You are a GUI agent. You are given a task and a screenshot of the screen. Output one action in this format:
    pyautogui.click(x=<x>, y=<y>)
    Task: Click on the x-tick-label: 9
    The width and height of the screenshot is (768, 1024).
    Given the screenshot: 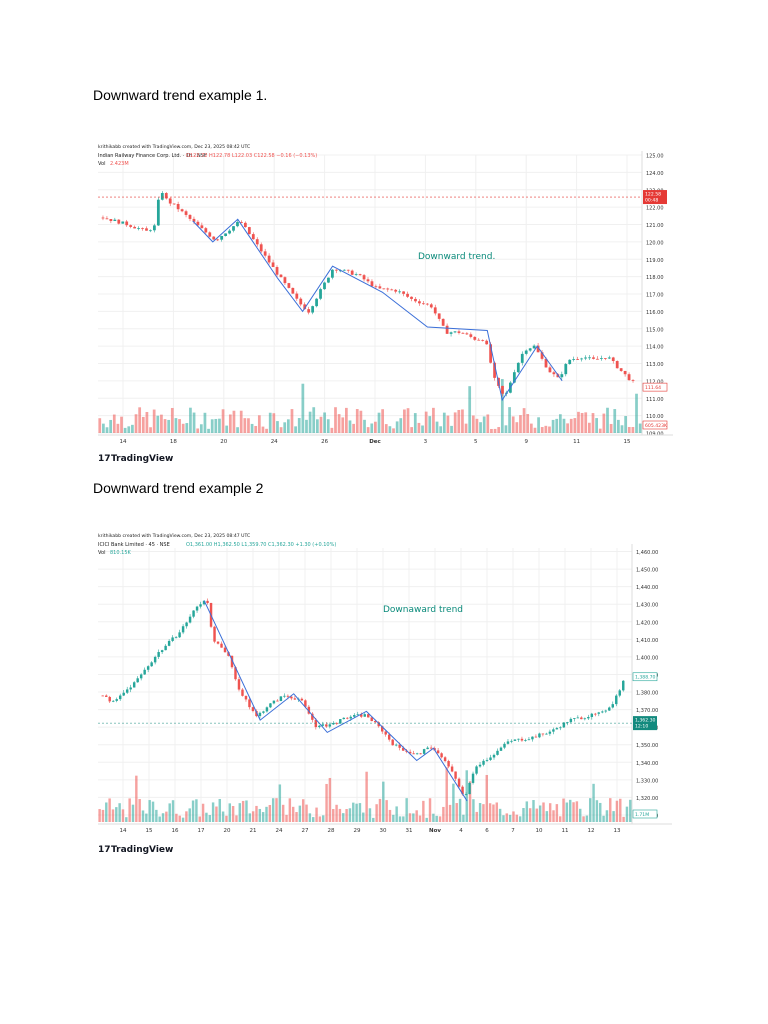 What is the action you would take?
    pyautogui.click(x=526, y=442)
    